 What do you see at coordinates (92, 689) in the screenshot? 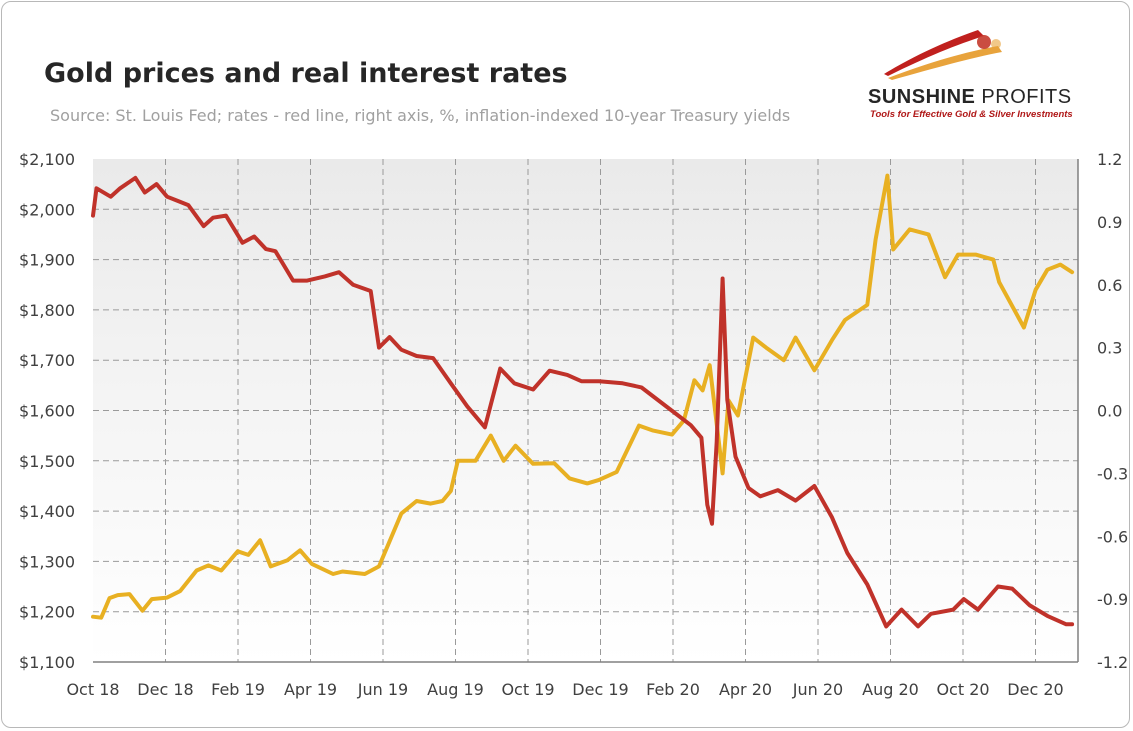
I see `x-tick-label: Oct 18` at bounding box center [92, 689].